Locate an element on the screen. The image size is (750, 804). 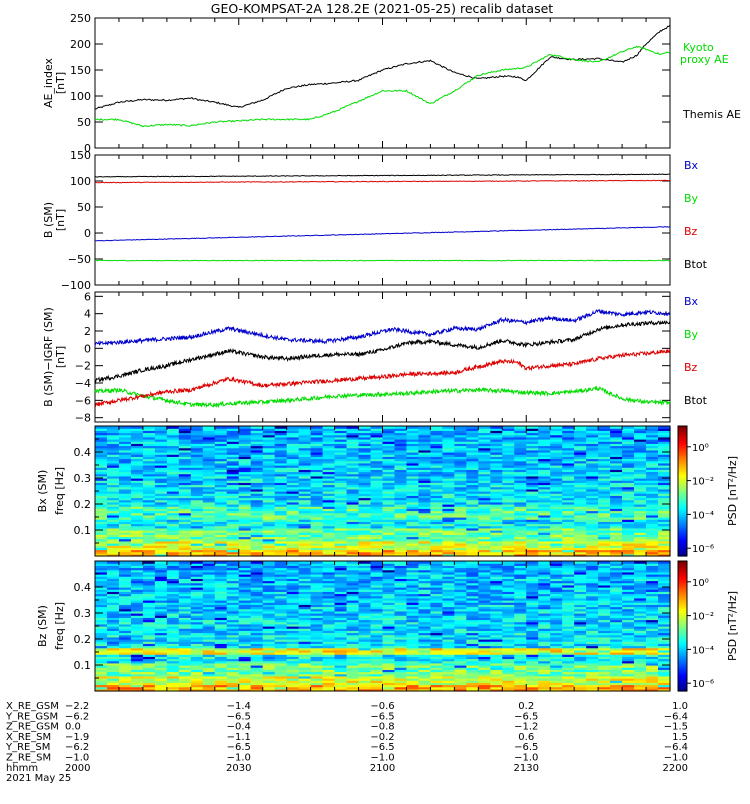
legend-themis-ae: Themis AE is located at coordinates (711, 114).